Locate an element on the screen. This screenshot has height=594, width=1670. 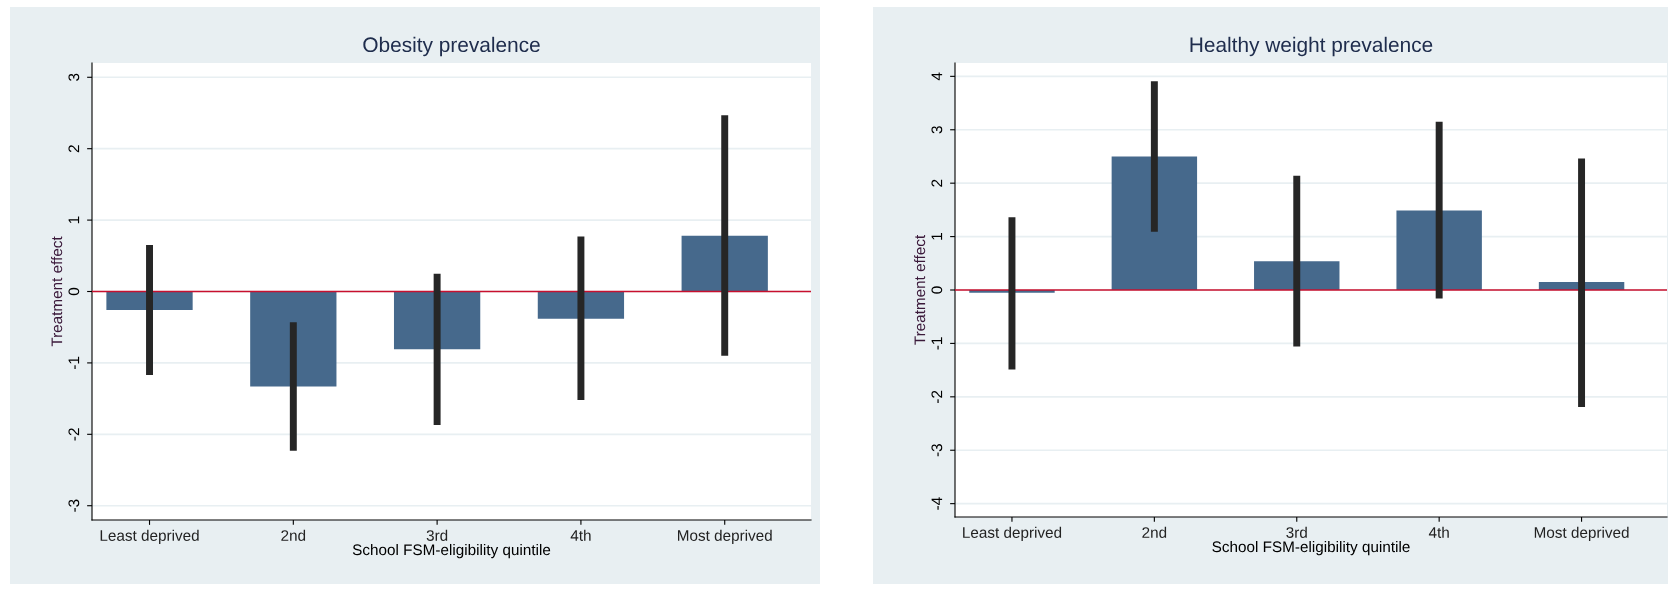
y-tick-label: -4 is located at coordinates (937, 503).